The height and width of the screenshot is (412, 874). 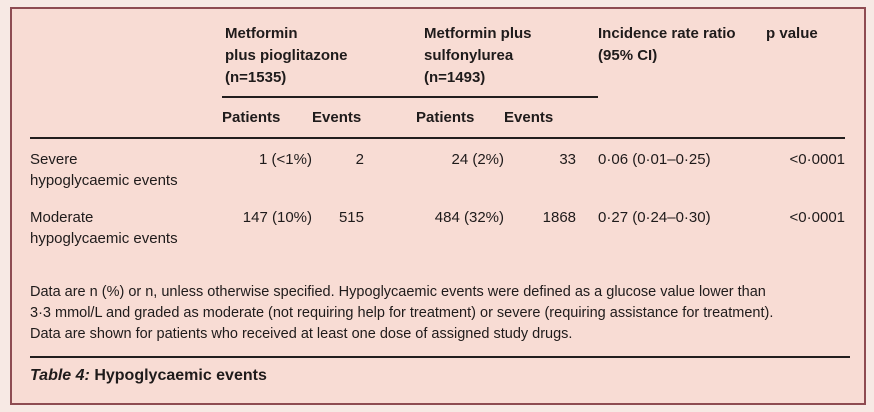 What do you see at coordinates (469, 217) in the screenshot?
I see `cell-patients-sulfonylurea: 484 (32%)` at bounding box center [469, 217].